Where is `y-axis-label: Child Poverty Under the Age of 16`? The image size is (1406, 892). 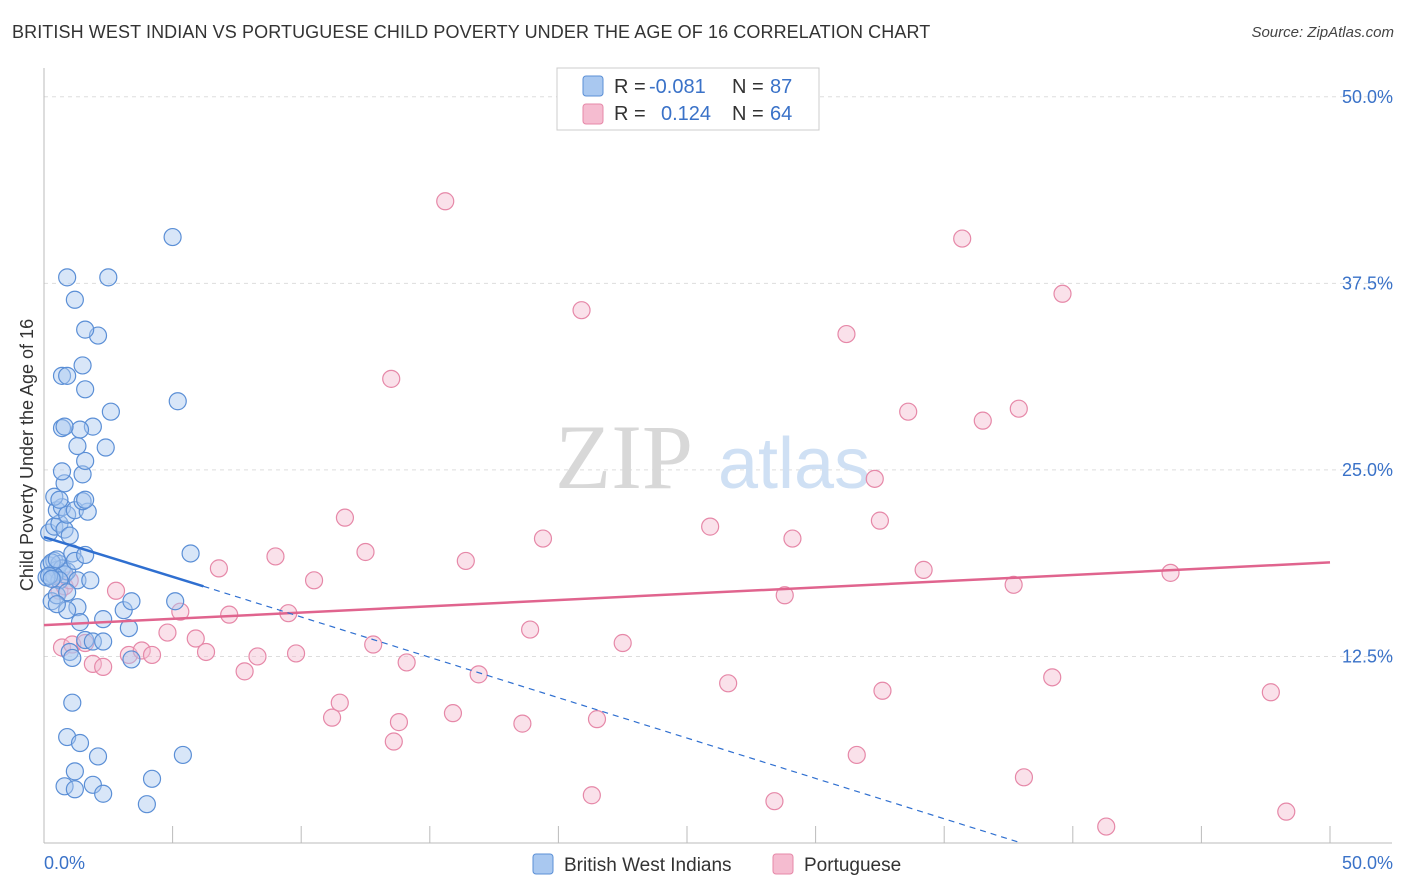
y-axis-label: Child Poverty Under the Age of 16 is located at coordinates (27, 455).